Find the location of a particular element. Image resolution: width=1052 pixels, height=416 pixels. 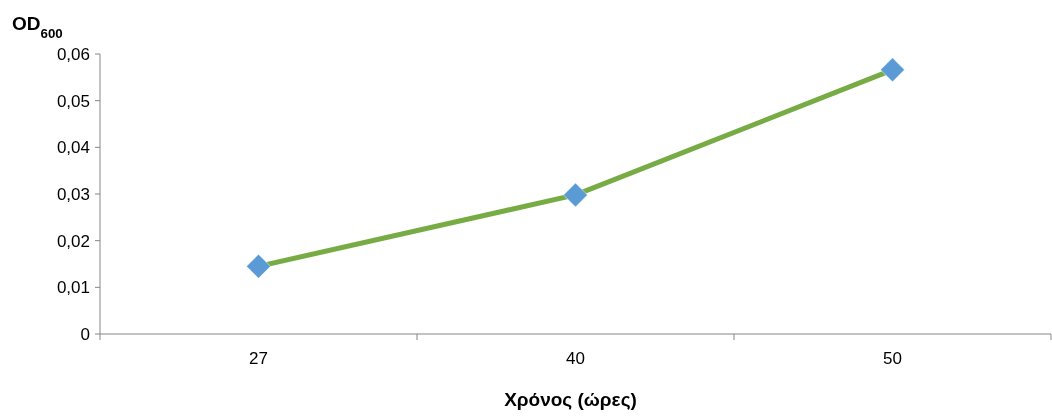

y-tick-label: 0 is located at coordinates (85, 334).